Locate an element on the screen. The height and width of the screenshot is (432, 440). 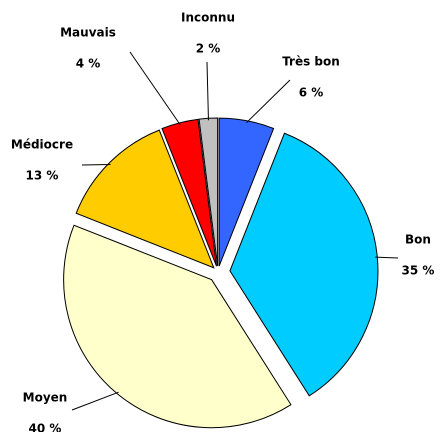
slice-value-label: 35 % is located at coordinates (418, 271).